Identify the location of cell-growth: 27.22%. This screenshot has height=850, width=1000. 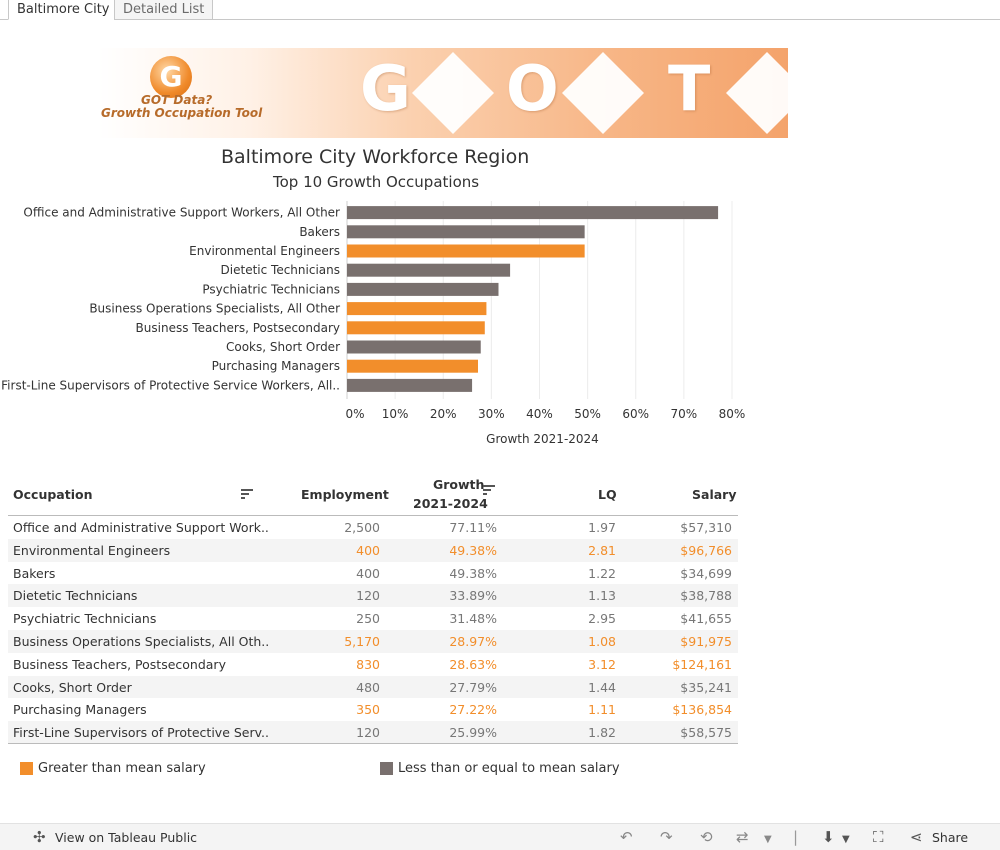
(473, 710).